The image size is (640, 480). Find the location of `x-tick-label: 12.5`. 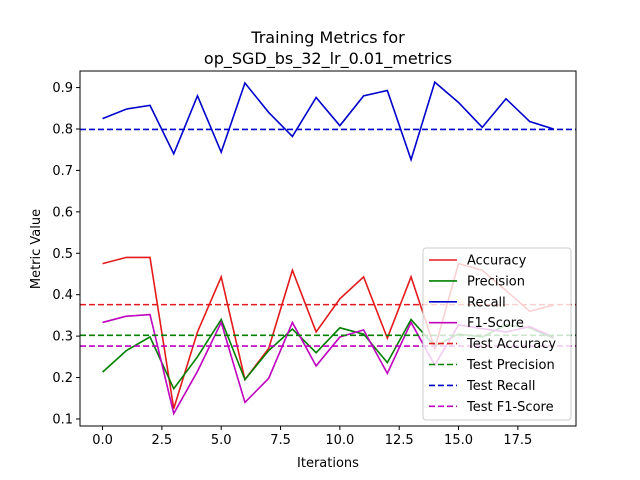

x-tick-label: 12.5 is located at coordinates (399, 440).